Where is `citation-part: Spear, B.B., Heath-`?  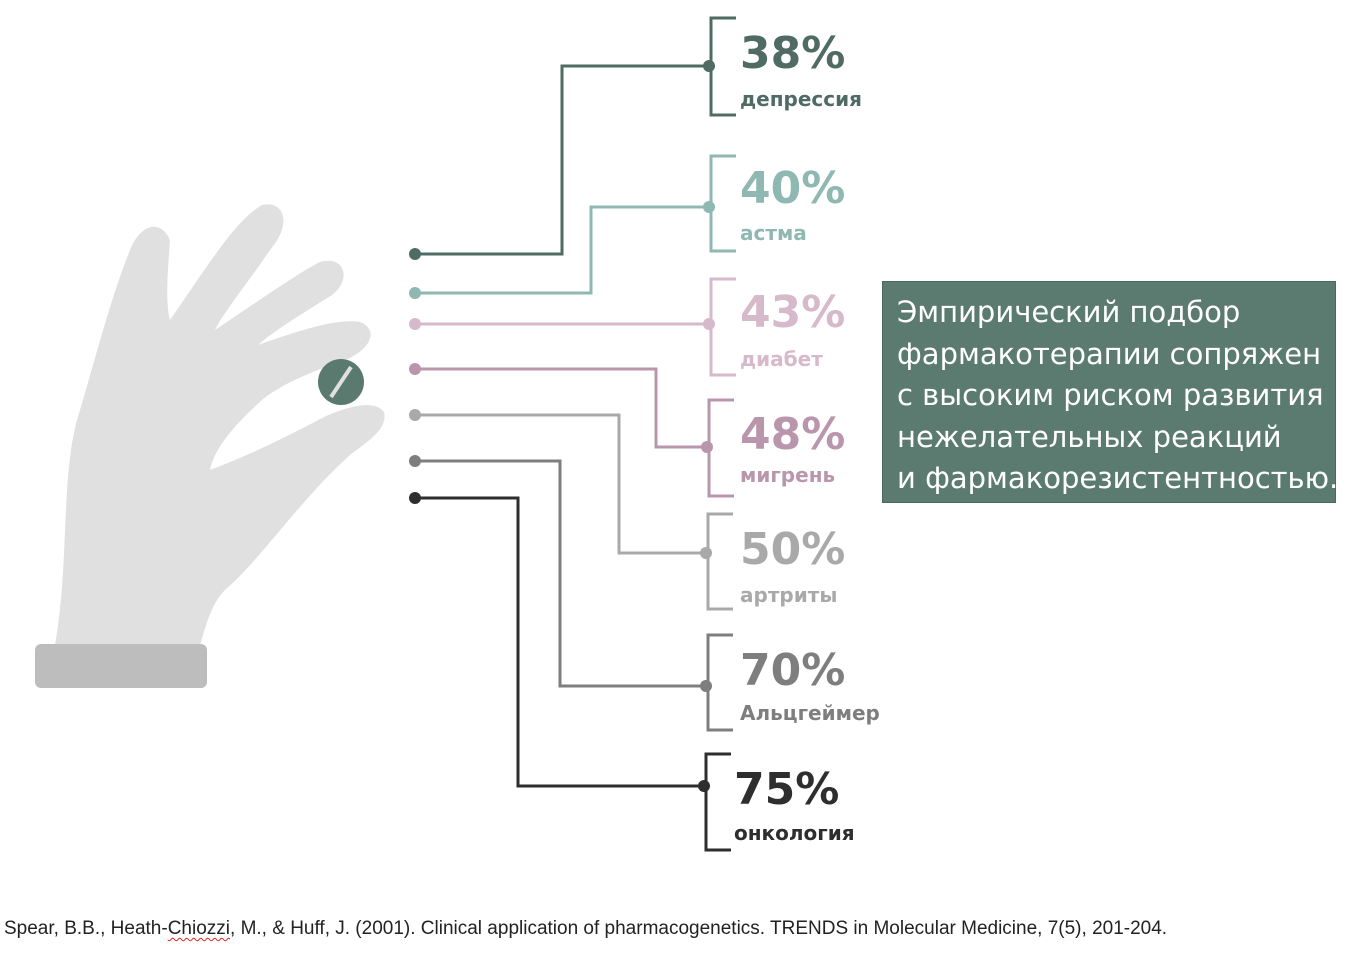
citation-part: Spear, B.B., Heath- is located at coordinates (86, 928).